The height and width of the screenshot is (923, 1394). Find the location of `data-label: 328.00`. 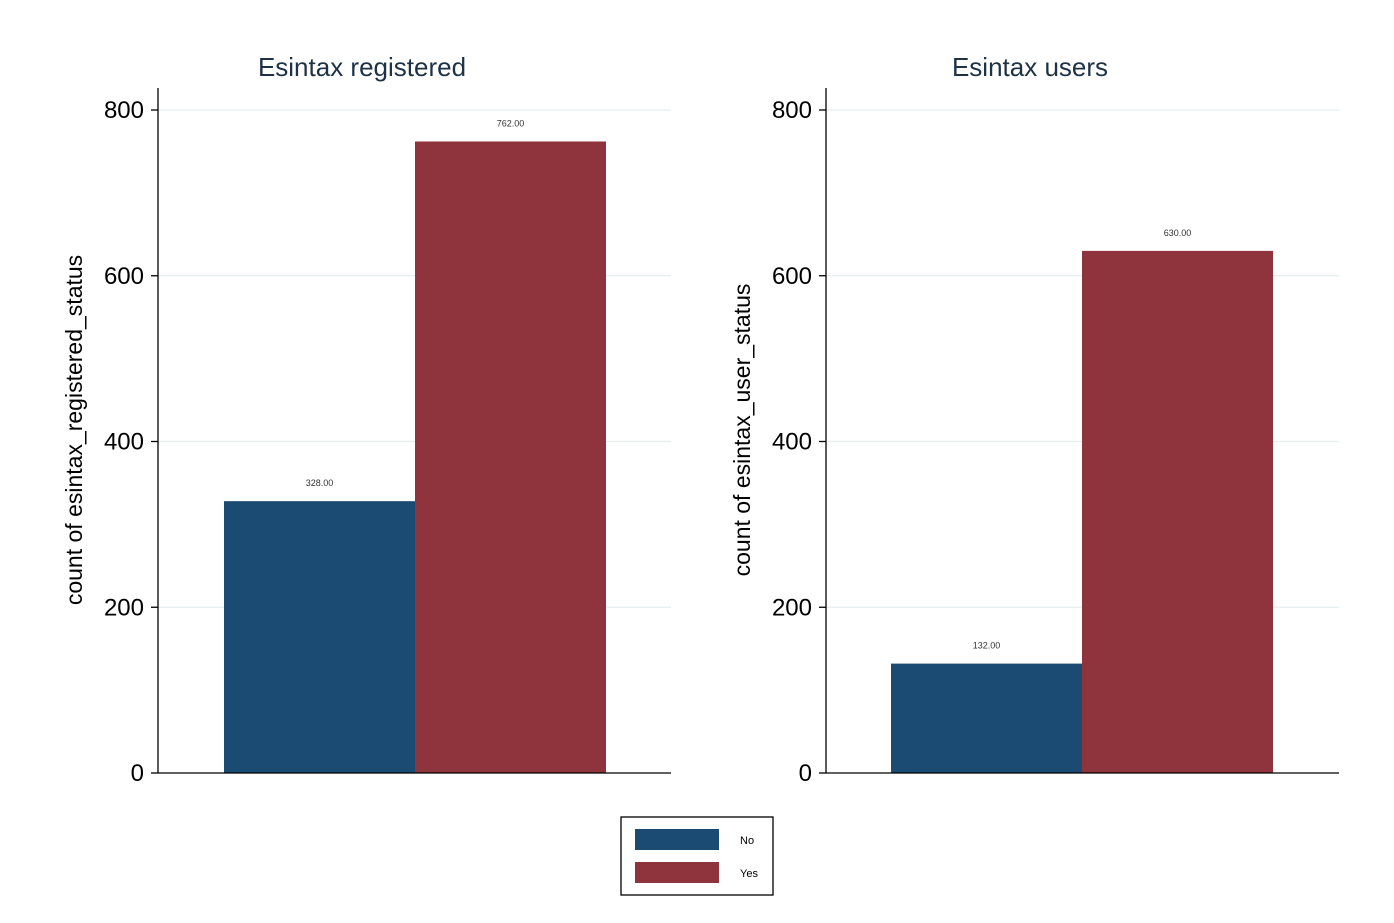

data-label: 328.00 is located at coordinates (320, 483).